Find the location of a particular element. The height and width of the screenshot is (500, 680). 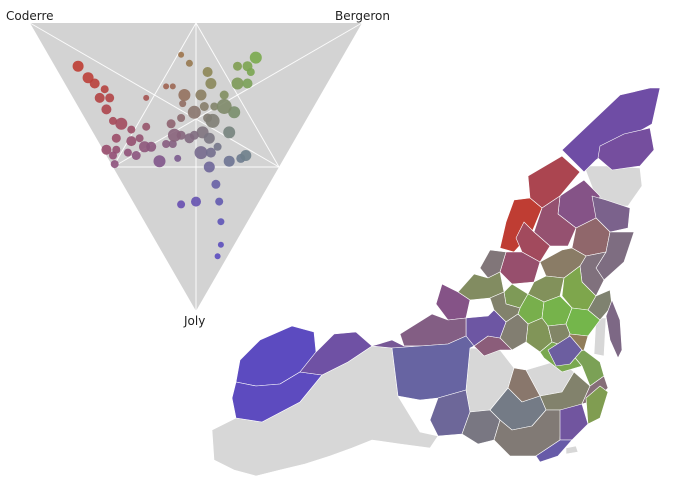

district-nodata-island is located at coordinates (572, 450).